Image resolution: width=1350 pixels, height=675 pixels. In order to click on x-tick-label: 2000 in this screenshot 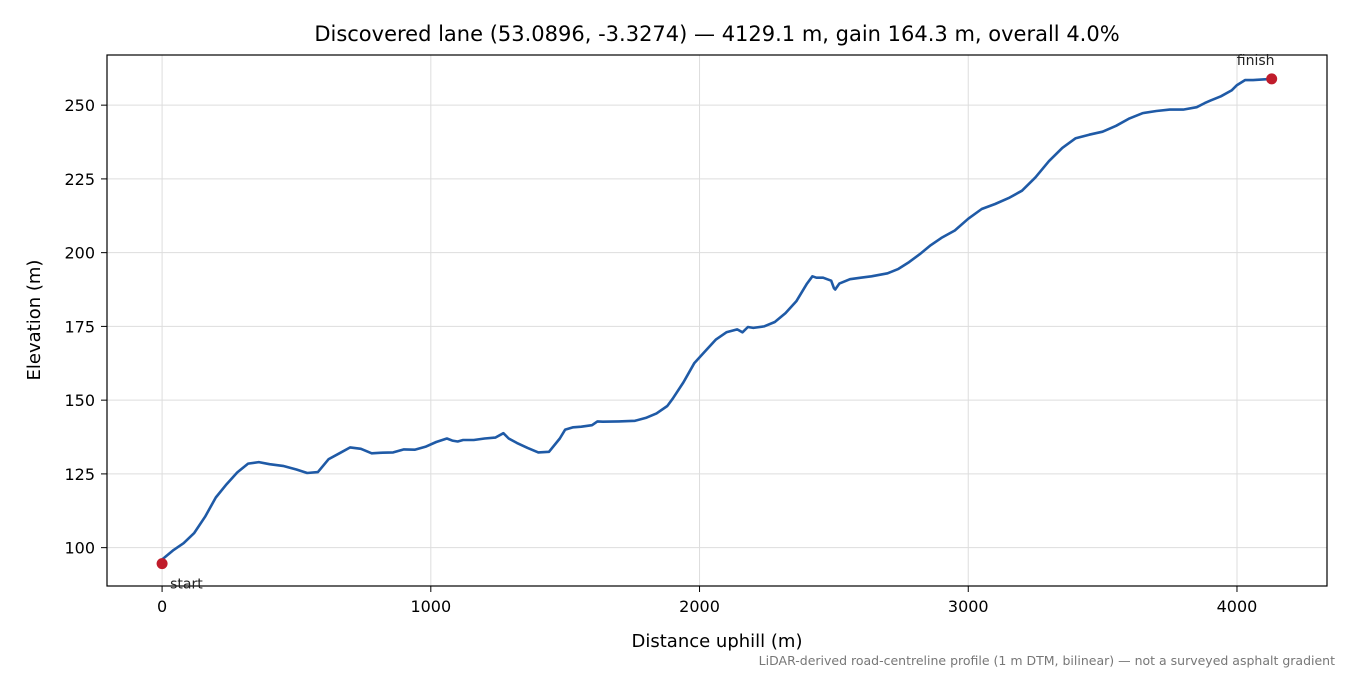, I will do `click(699, 606)`.